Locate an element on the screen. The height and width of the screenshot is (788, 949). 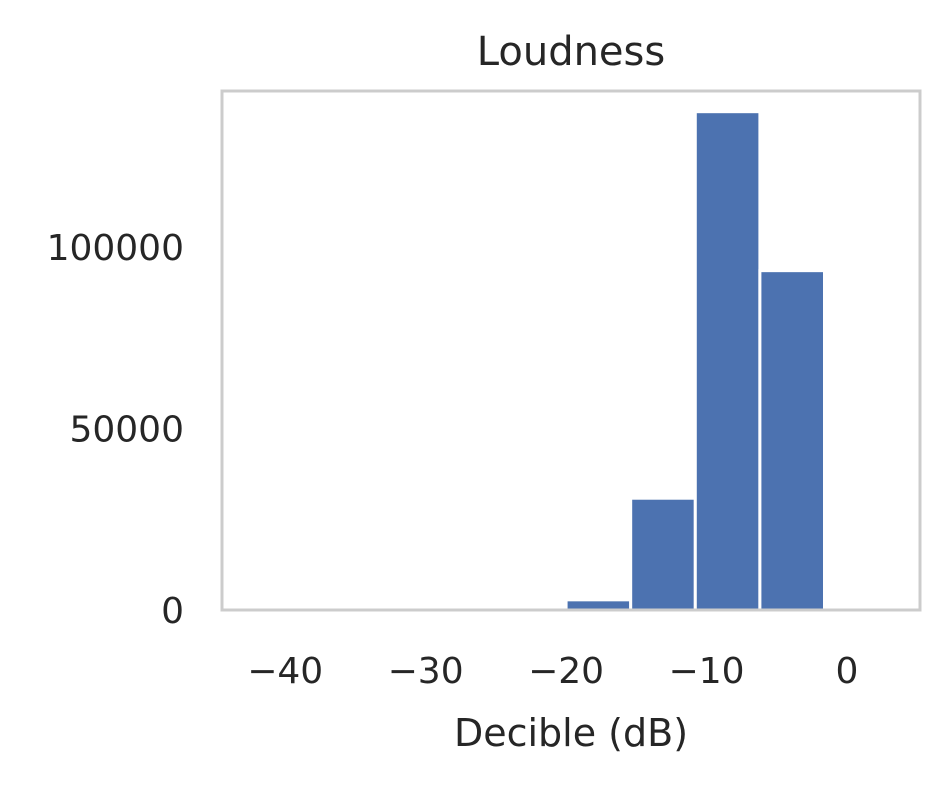
x-tick-labels: −40 −30 −20 −10 0 is located at coordinates (552, 671).